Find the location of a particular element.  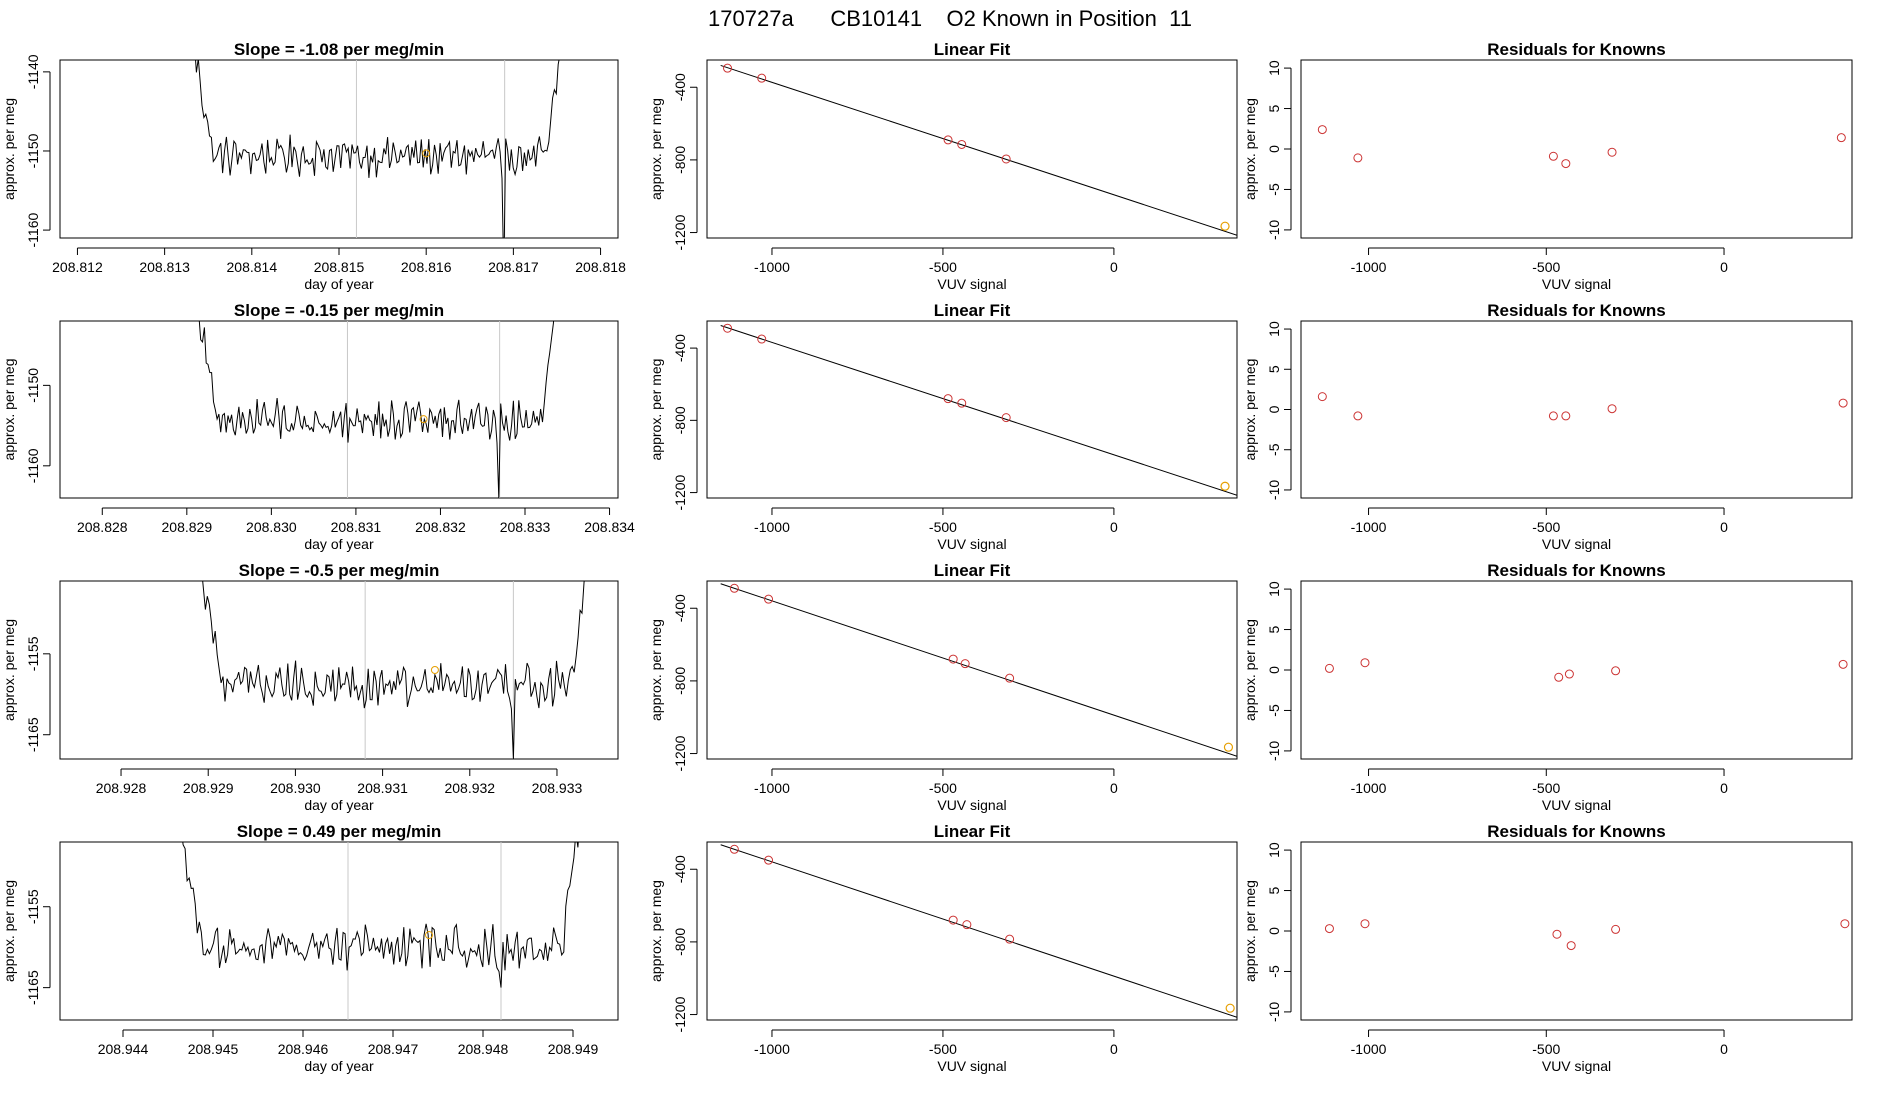

linear-fit-plot-frame is located at coordinates (972, 931).